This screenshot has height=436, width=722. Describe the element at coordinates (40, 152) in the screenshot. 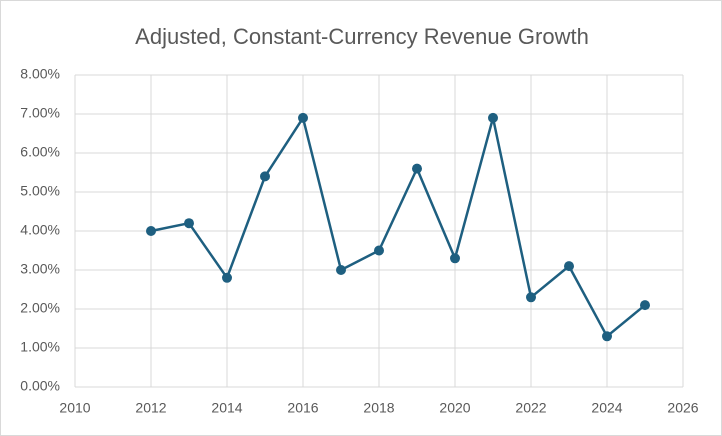

I see `y-tick-label: 6.00%` at that location.